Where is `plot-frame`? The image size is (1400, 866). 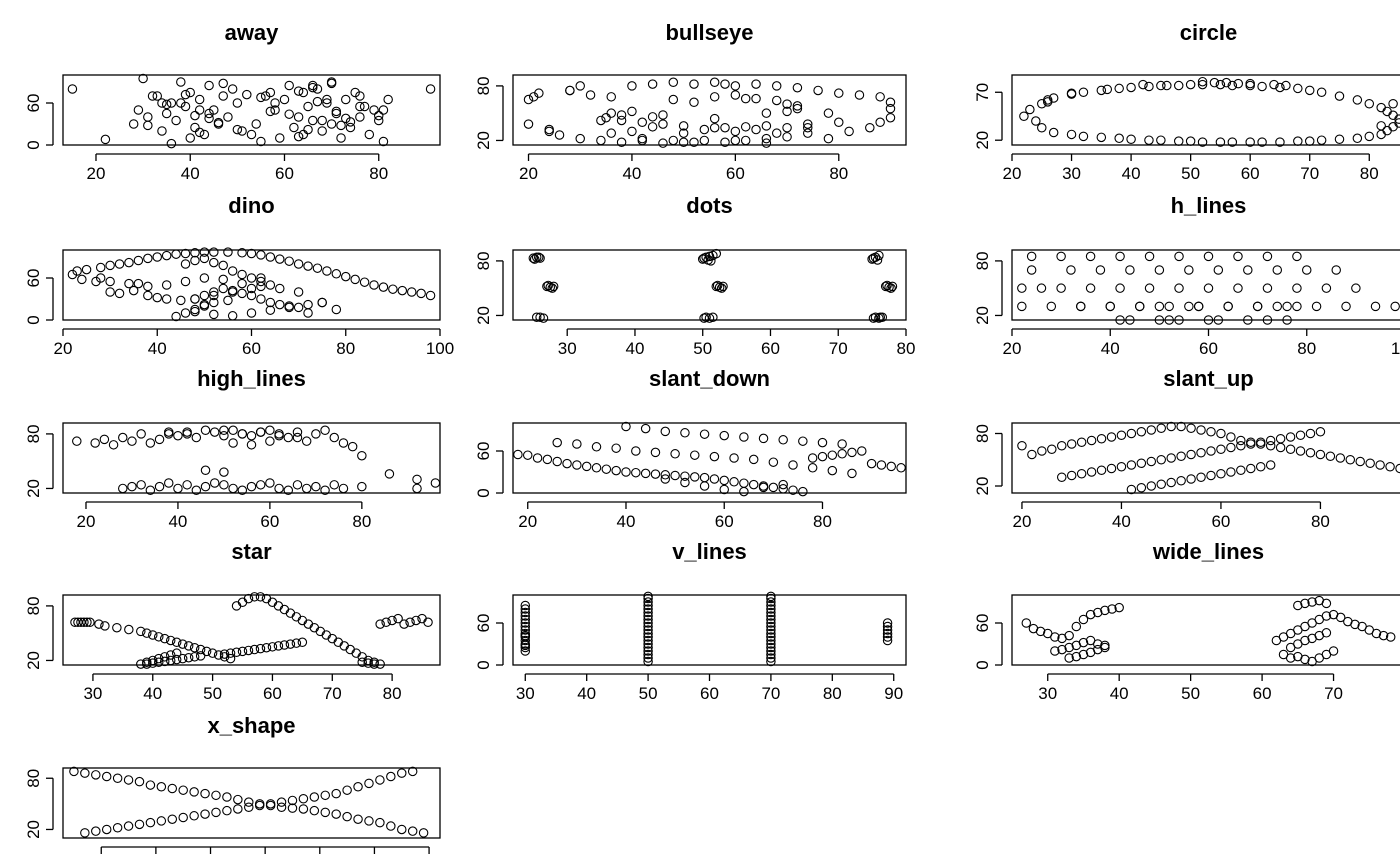 plot-frame is located at coordinates (1205, 110).